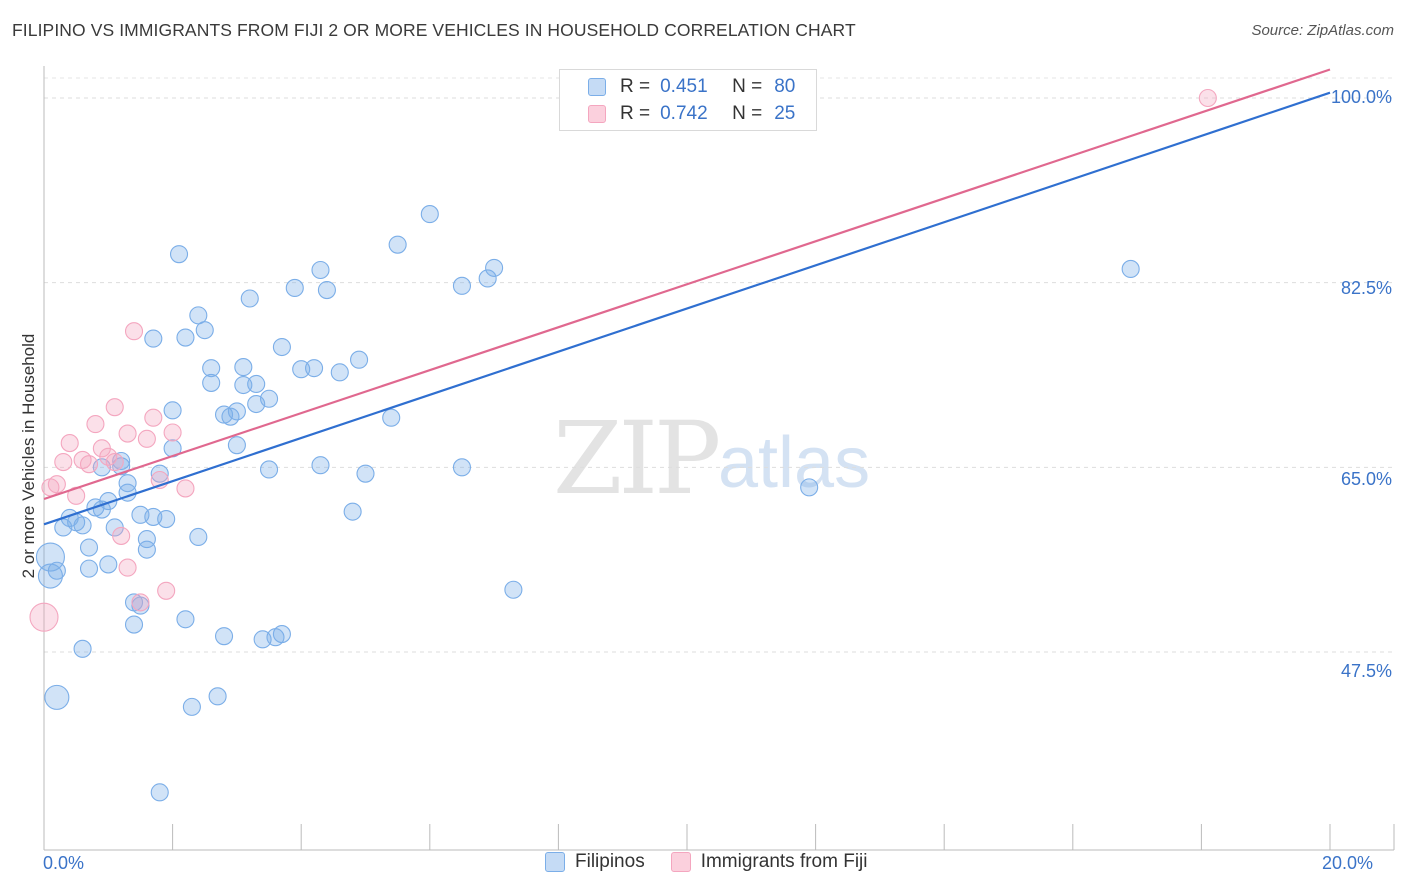 The image size is (1406, 892). Describe the element at coordinates (785, 113) in the screenshot. I see `legend-n-value-fiji: 25` at that location.